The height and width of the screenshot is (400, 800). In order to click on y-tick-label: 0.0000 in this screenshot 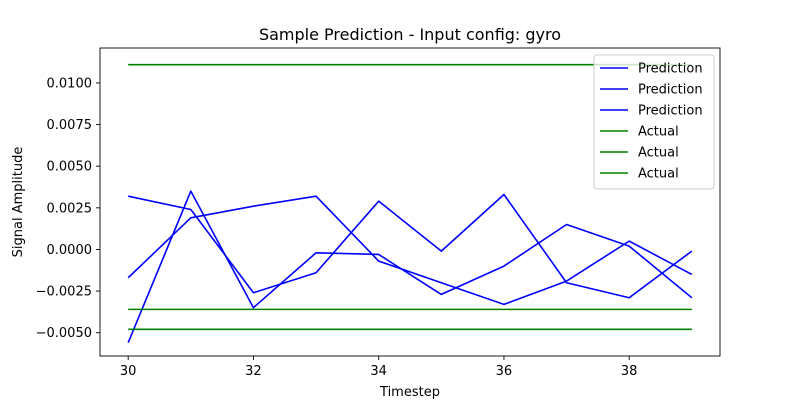, I will do `click(70, 250)`.